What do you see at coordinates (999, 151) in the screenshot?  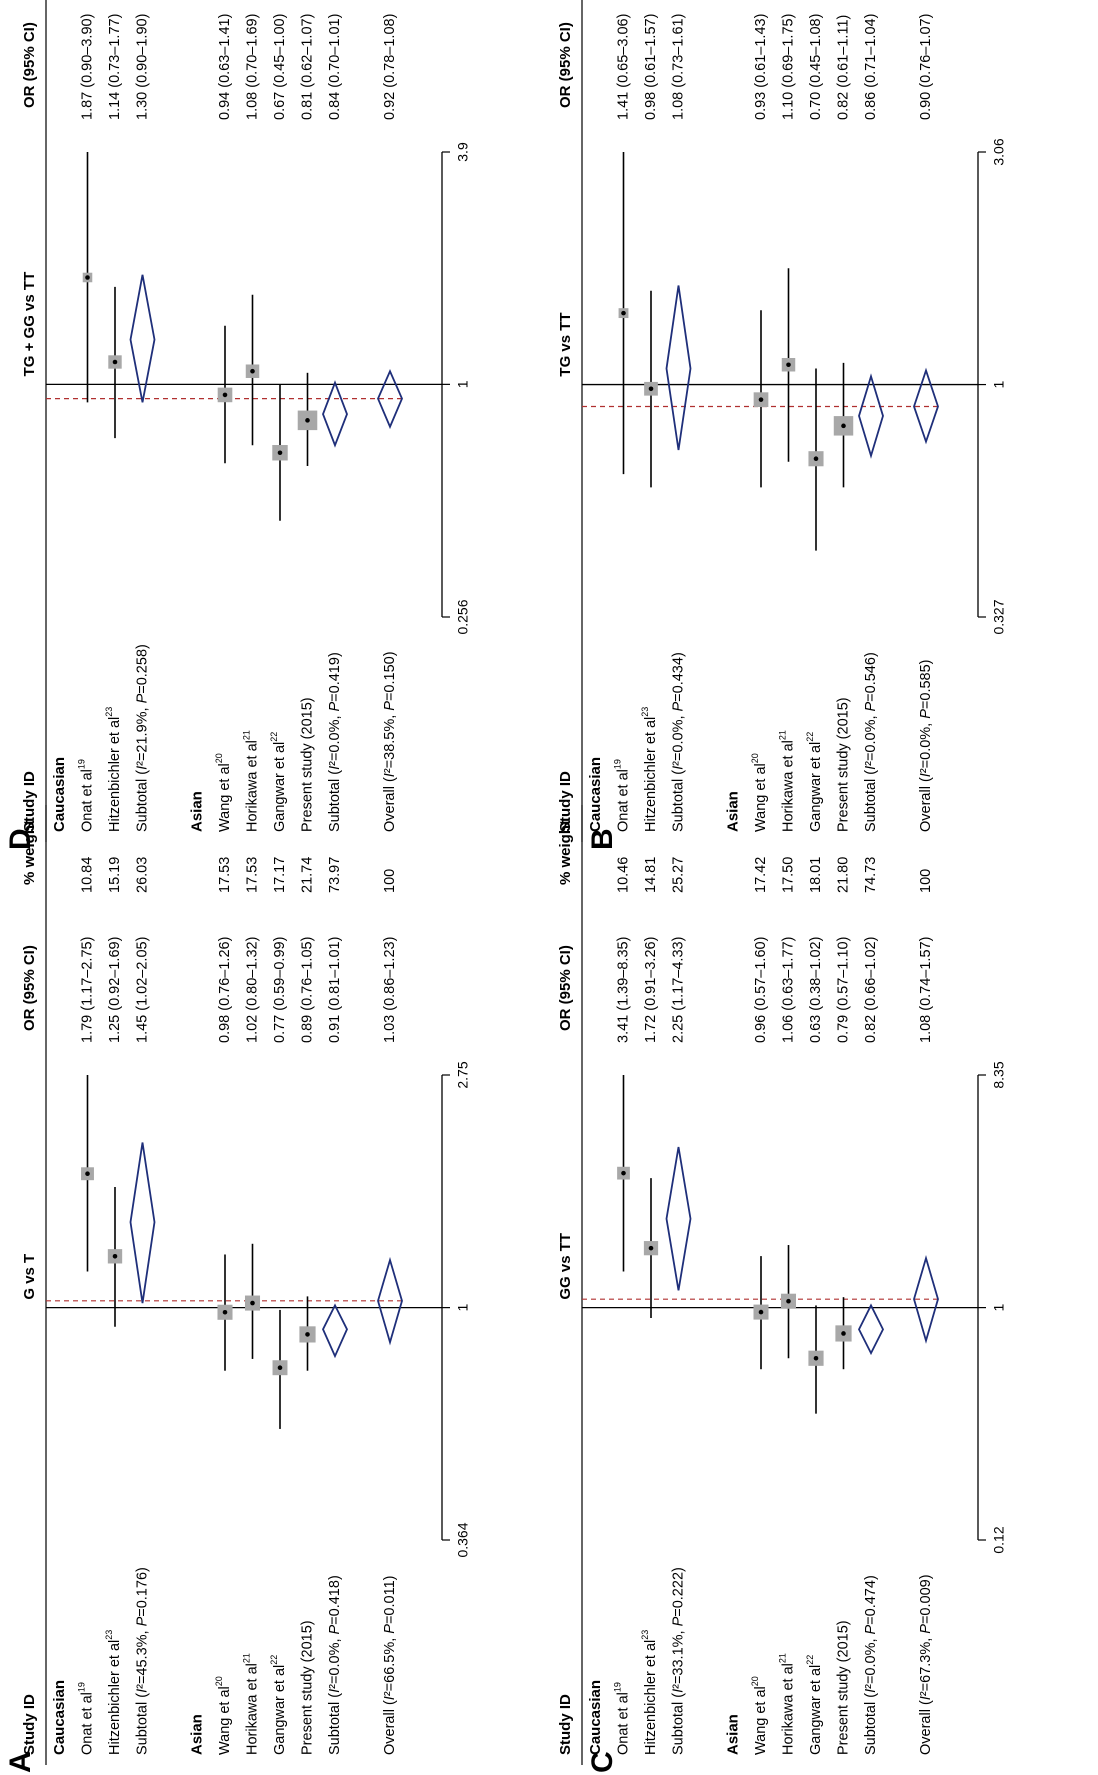 I see `x-tick-label: 3.06` at bounding box center [999, 151].